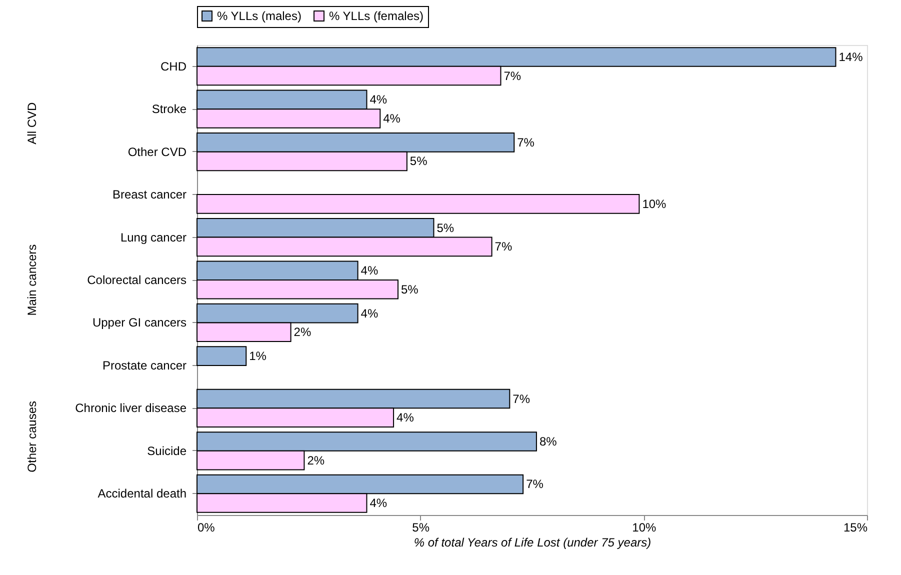  What do you see at coordinates (169, 109) in the screenshot?
I see `y-tick-label: Stroke` at bounding box center [169, 109].